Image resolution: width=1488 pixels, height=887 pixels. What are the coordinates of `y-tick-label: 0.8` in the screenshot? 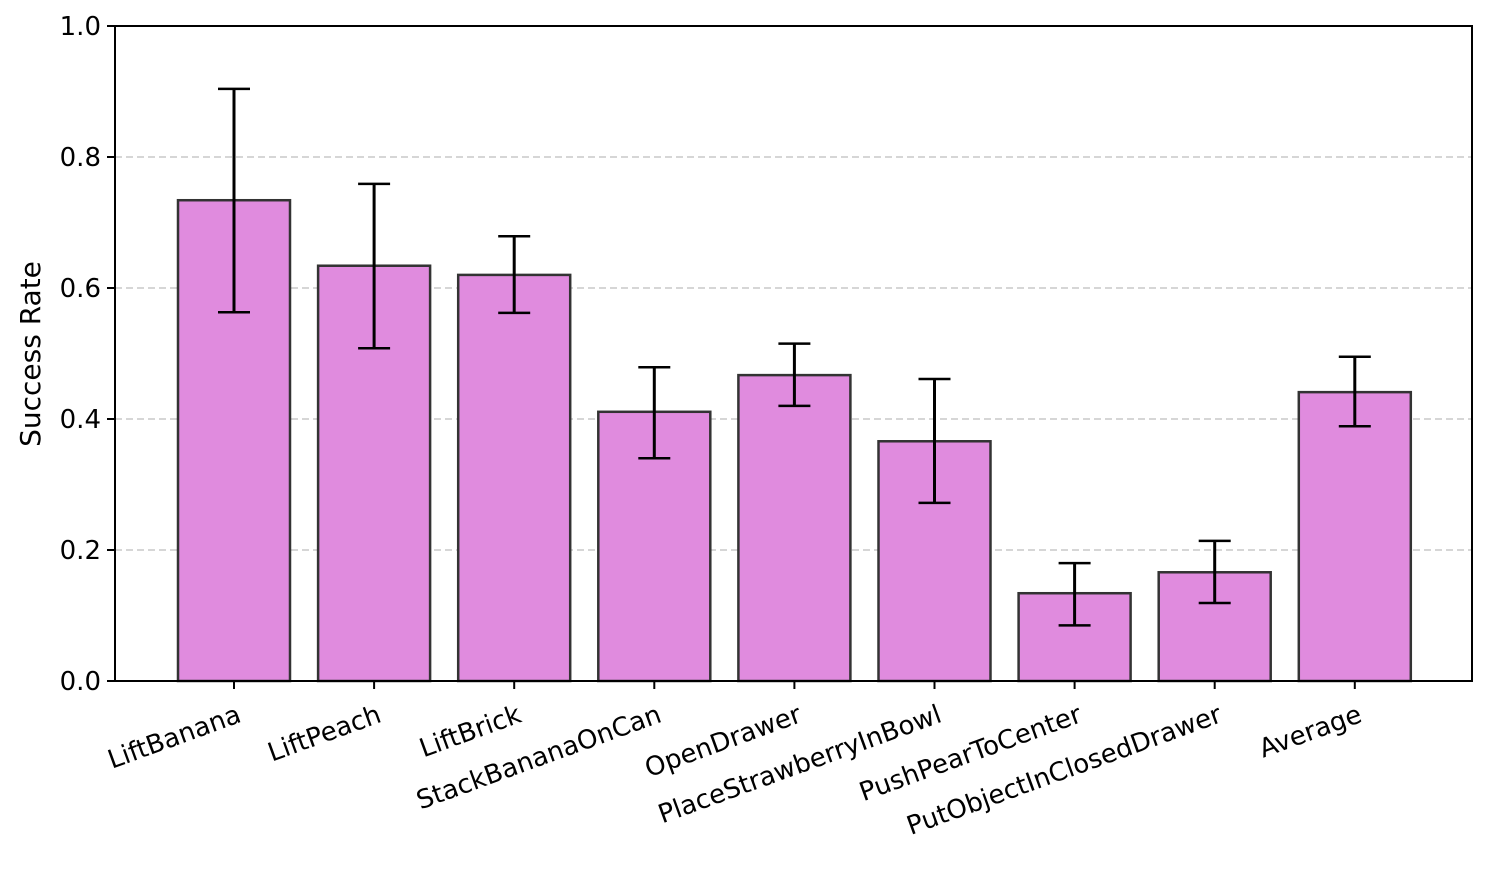 It's located at (80, 158).